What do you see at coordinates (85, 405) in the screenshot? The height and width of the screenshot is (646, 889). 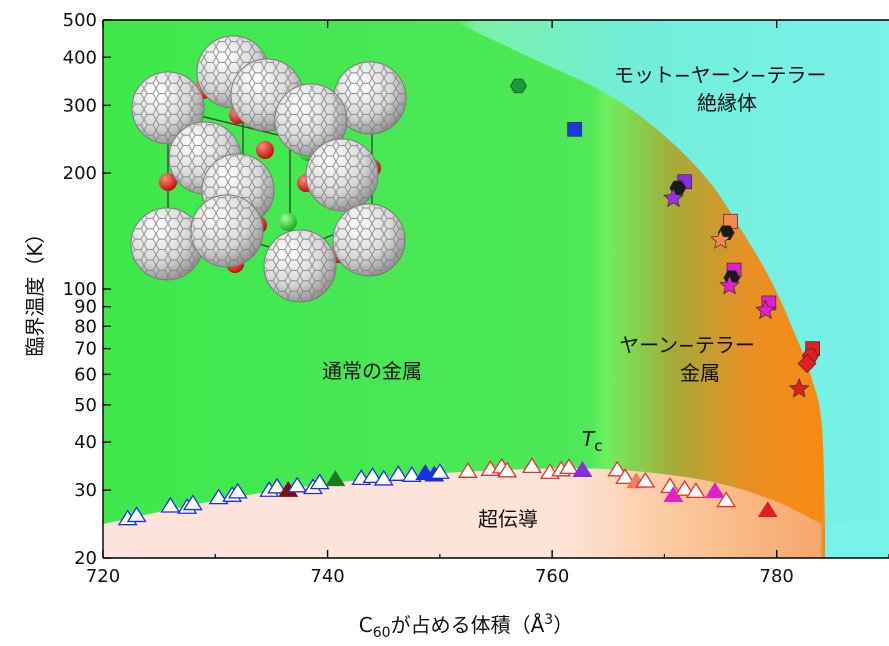 I see `y-tick-label: 50` at bounding box center [85, 405].